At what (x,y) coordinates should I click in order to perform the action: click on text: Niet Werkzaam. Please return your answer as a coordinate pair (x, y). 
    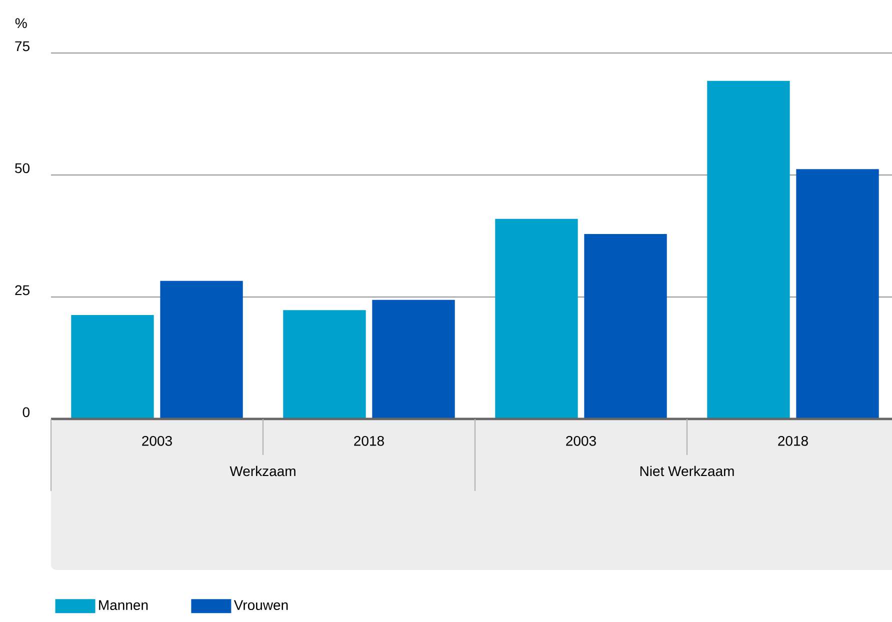
    Looking at the image, I should click on (687, 471).